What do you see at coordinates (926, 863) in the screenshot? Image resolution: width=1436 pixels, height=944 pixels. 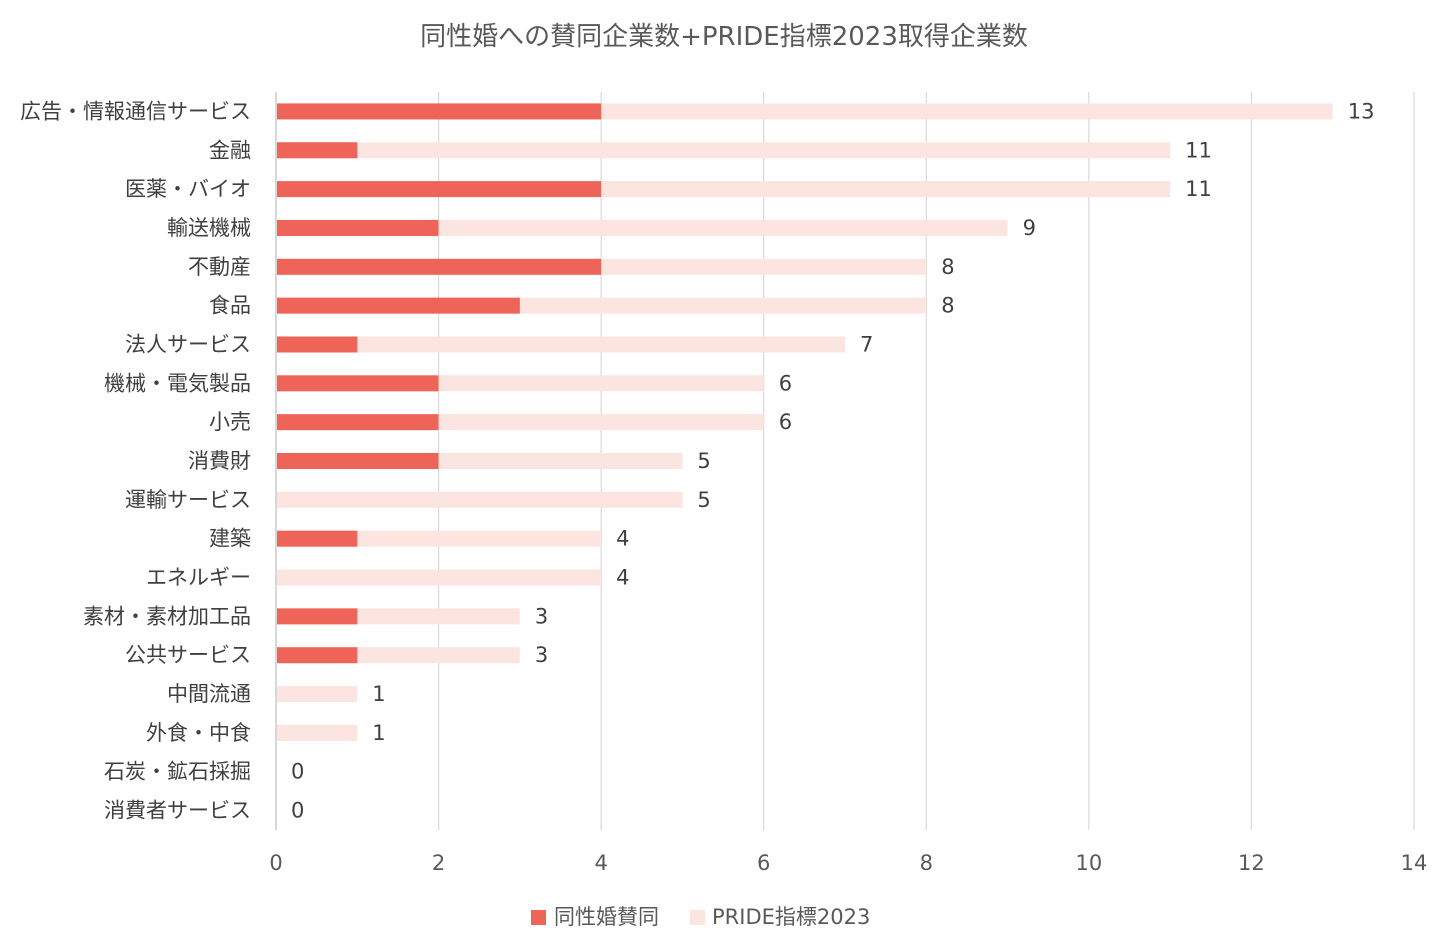 I see `x-tick-label: 8` at bounding box center [926, 863].